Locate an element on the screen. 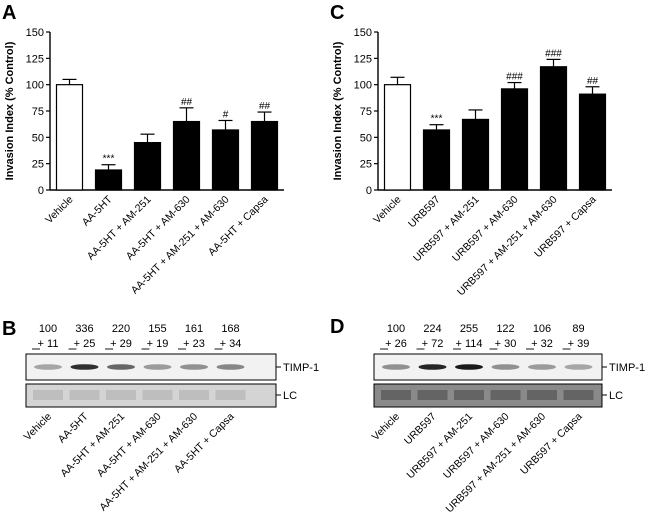 This screenshot has width=648, height=528. blot-lane-label: AA-5HT + AM-630 is located at coordinates (129, 445).